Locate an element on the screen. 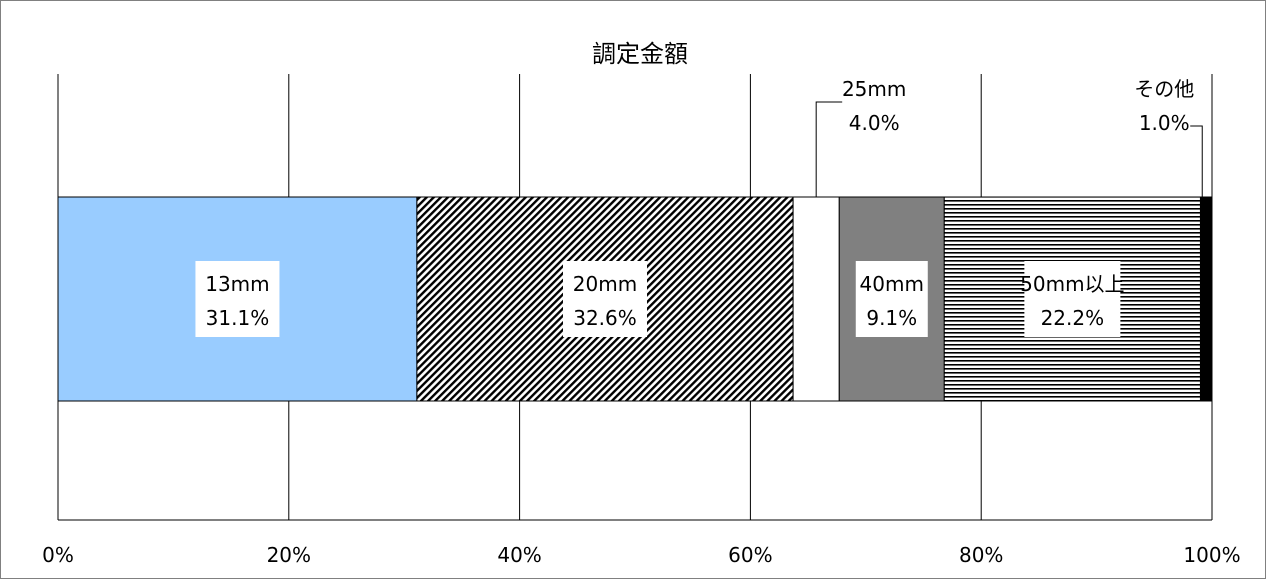 This screenshot has width=1266, height=579. chart-title: 調定金額 is located at coordinates (640, 54).